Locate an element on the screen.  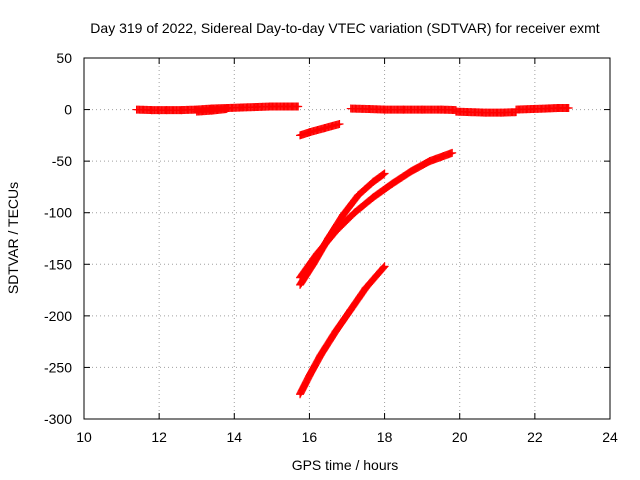
x-tick-label: 20 is located at coordinates (460, 437).